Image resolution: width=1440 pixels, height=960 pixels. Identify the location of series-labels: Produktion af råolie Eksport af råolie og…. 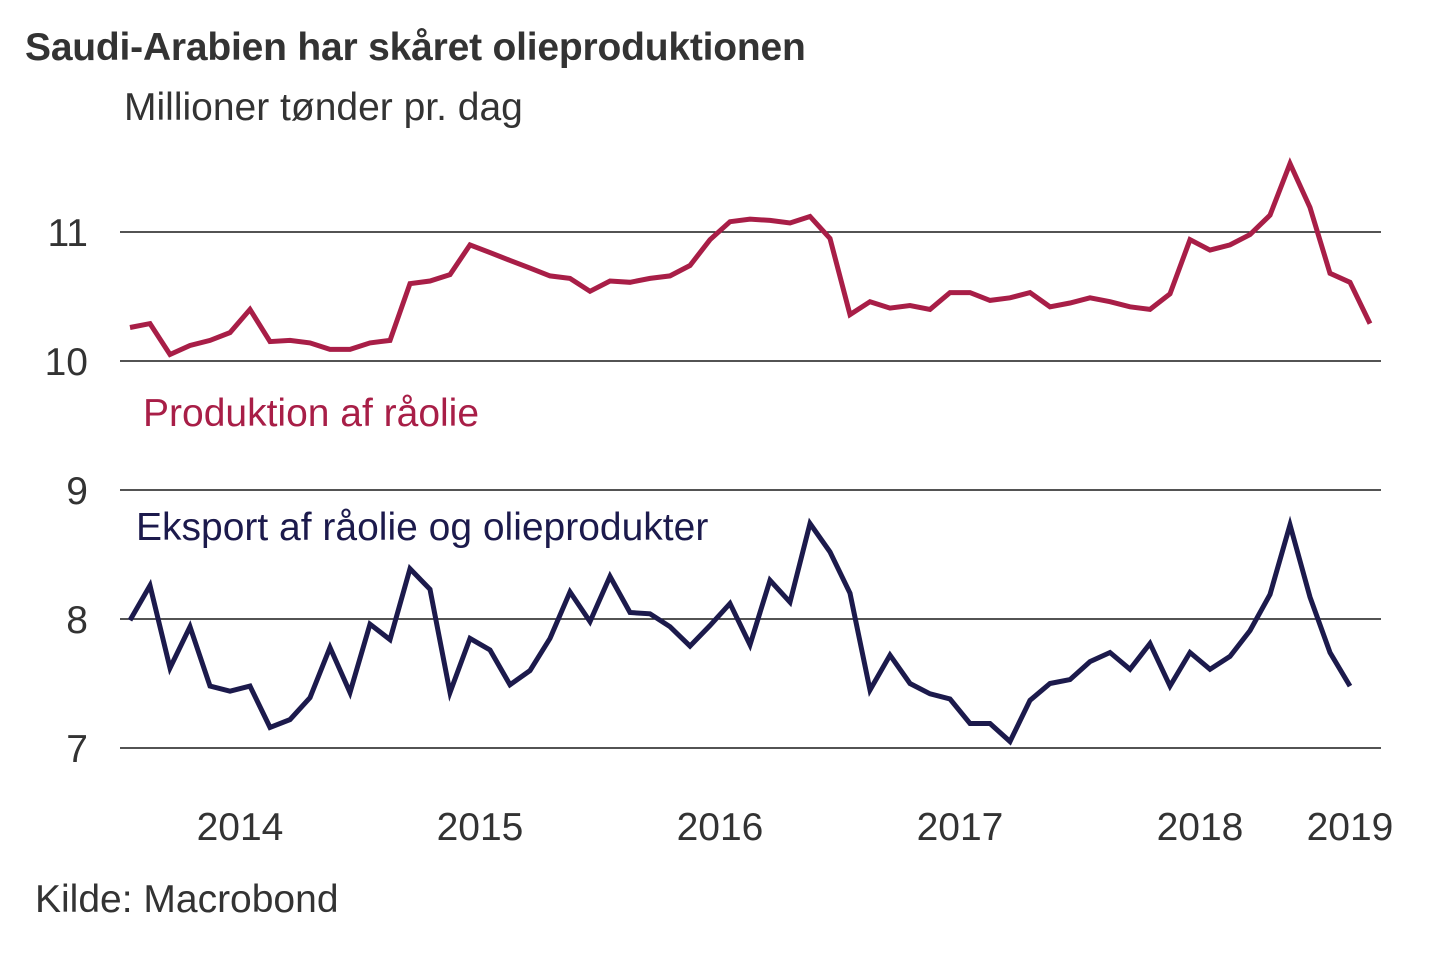
(422, 470).